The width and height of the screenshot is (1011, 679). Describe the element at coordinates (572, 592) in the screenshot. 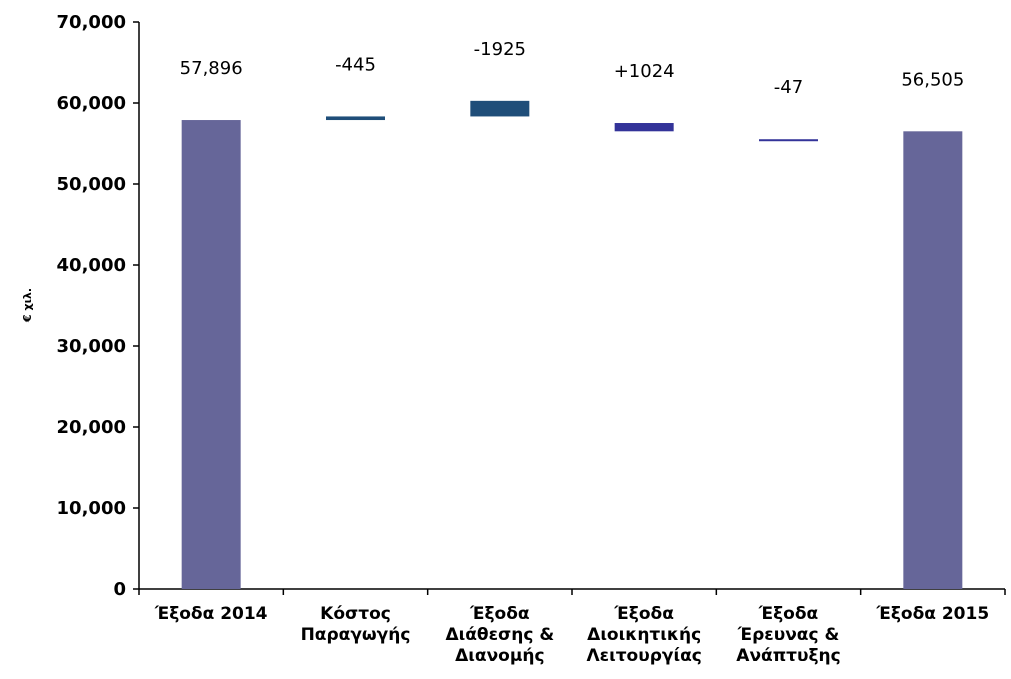

I see `x-axis-ticks` at that location.